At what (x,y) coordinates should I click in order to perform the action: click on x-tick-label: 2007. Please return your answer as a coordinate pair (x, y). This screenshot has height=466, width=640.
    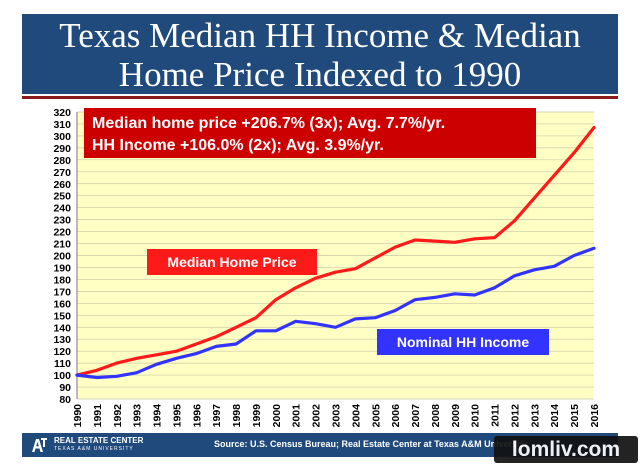
    Looking at the image, I should click on (416, 416).